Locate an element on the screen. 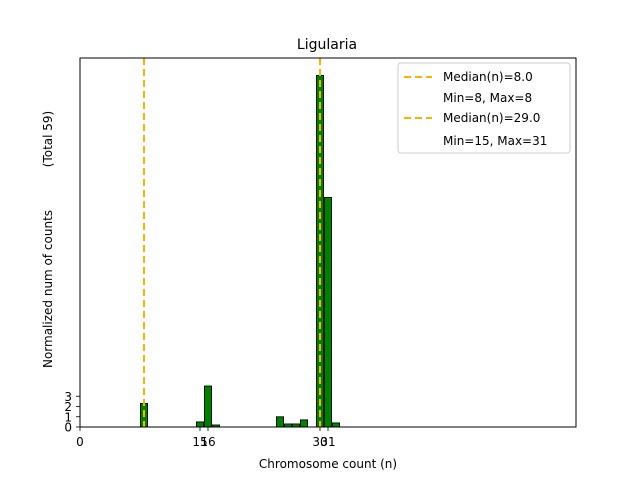 Image resolution: width=640 pixels, height=480 pixels. chart-title: Ligularia is located at coordinates (327, 45).